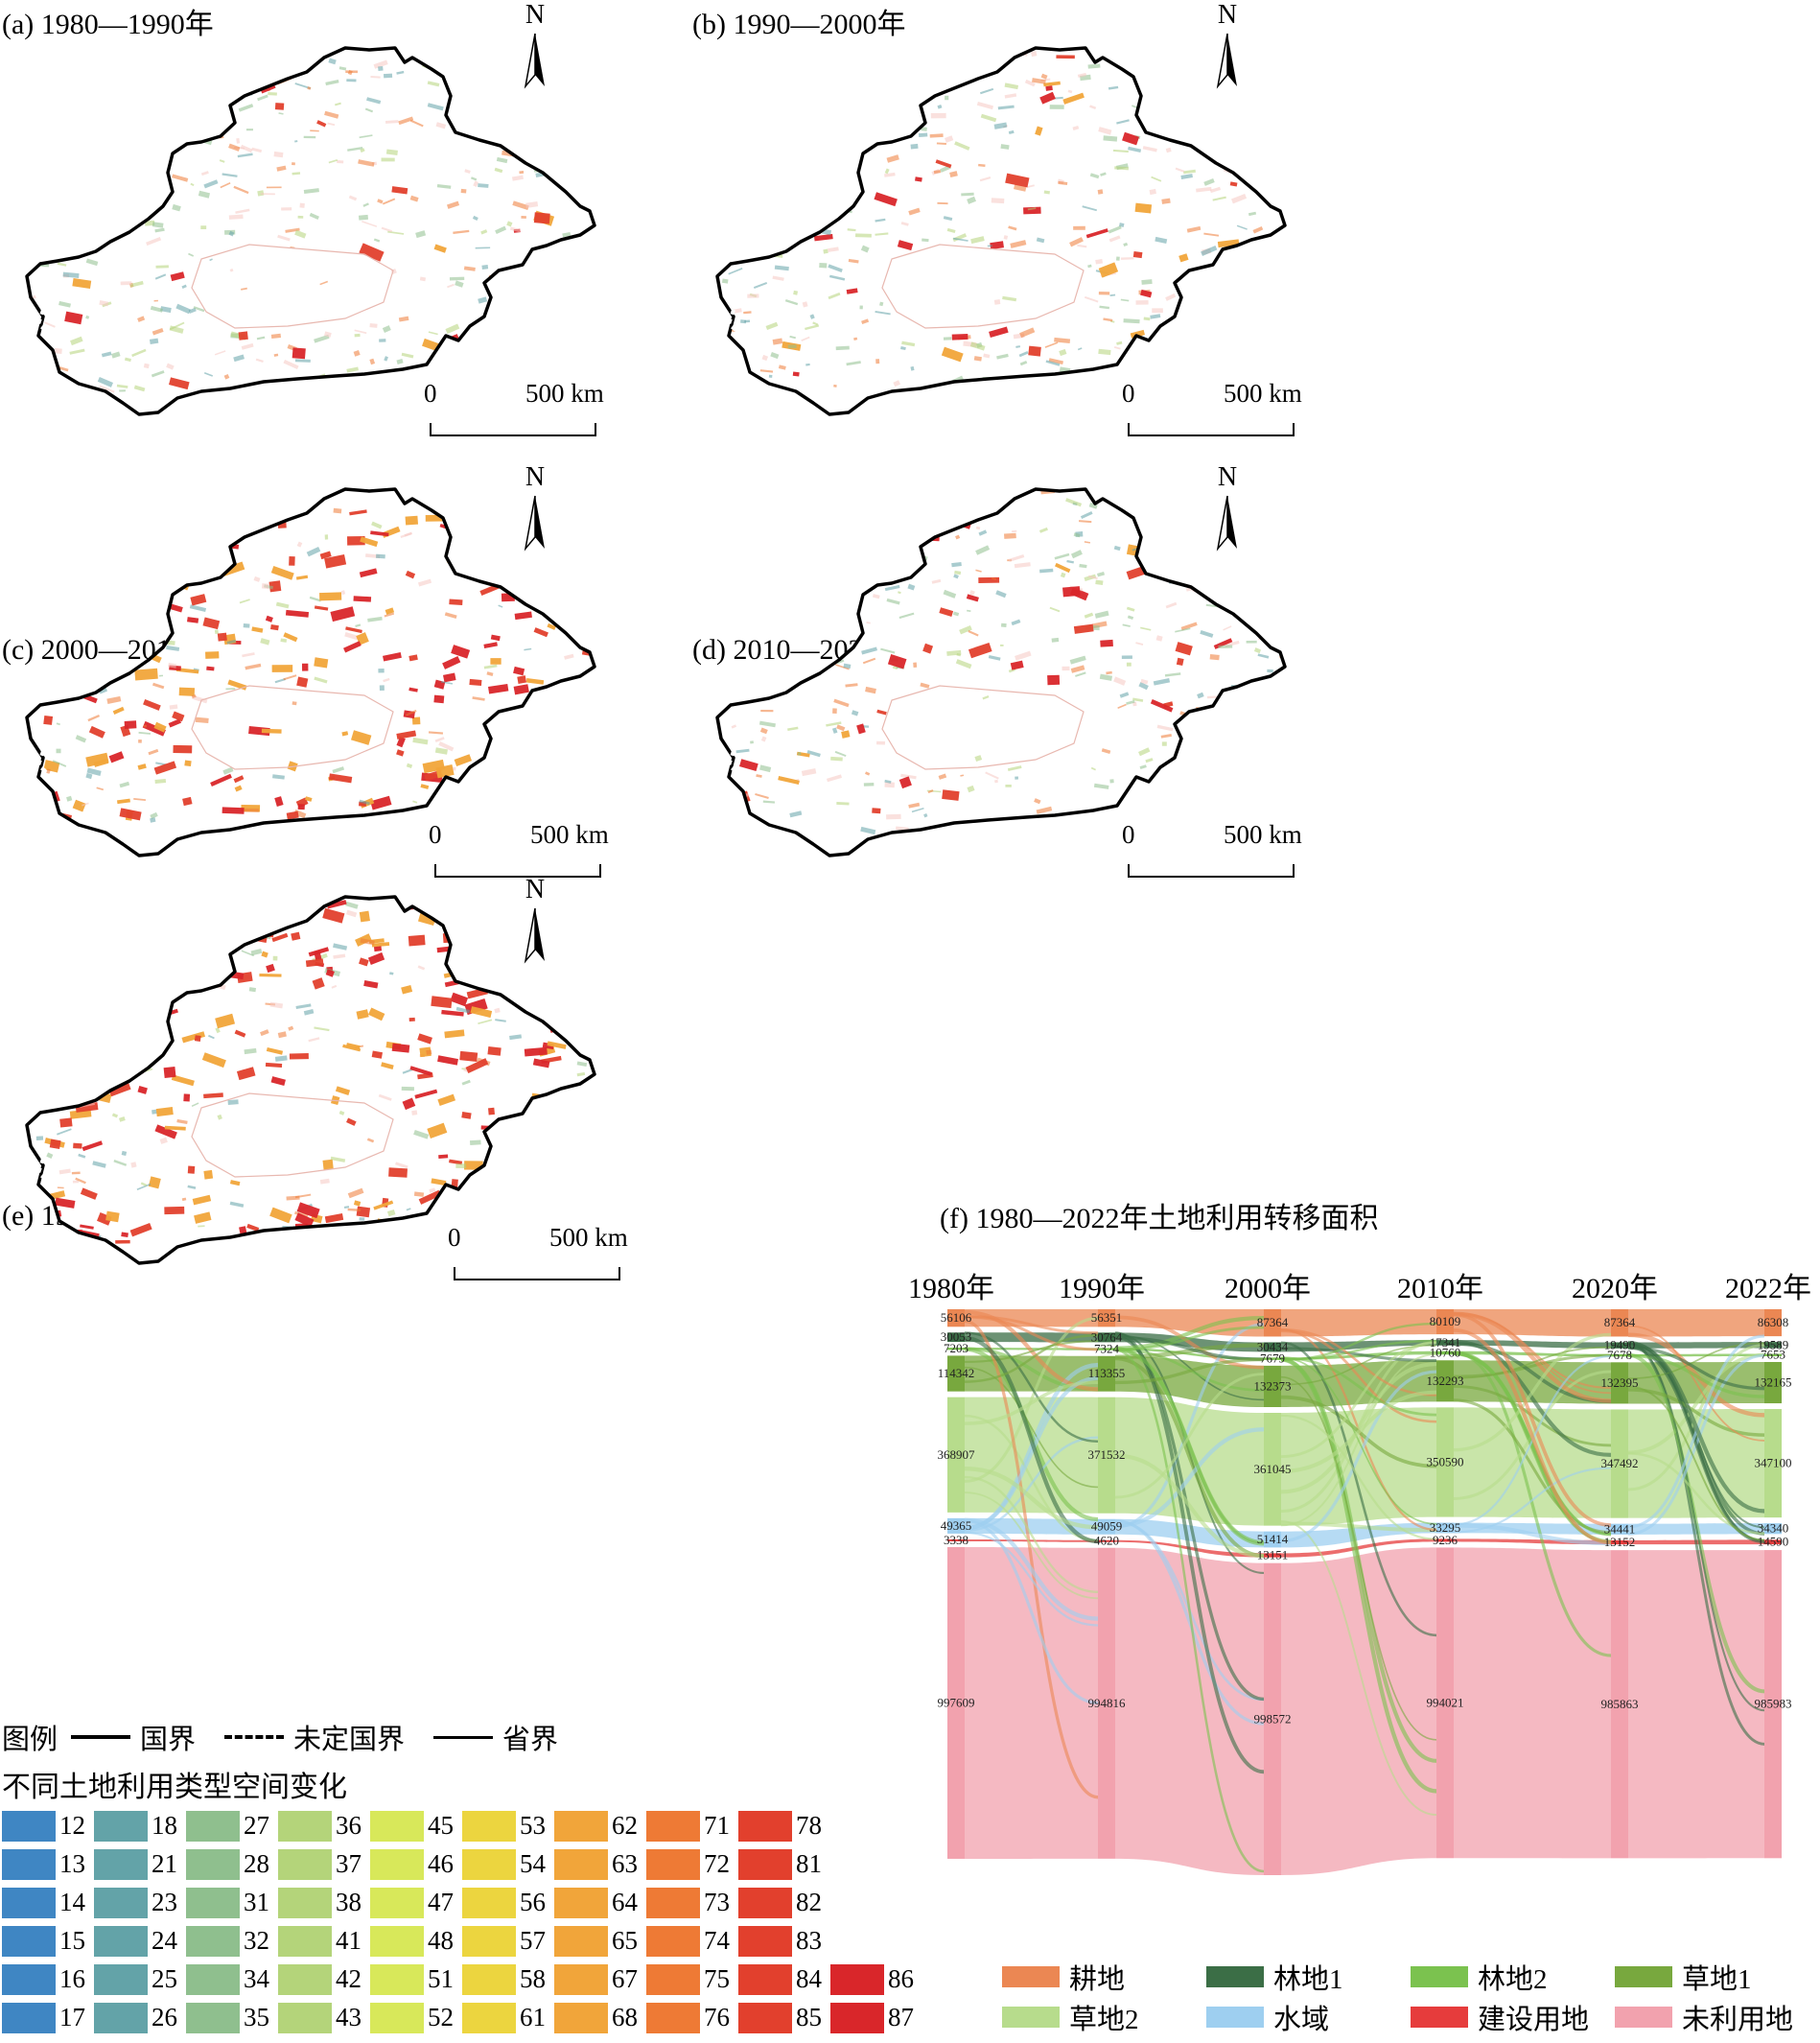 The image size is (1820, 2043). I want to click on legend-code-label: 26, so click(164, 2017).